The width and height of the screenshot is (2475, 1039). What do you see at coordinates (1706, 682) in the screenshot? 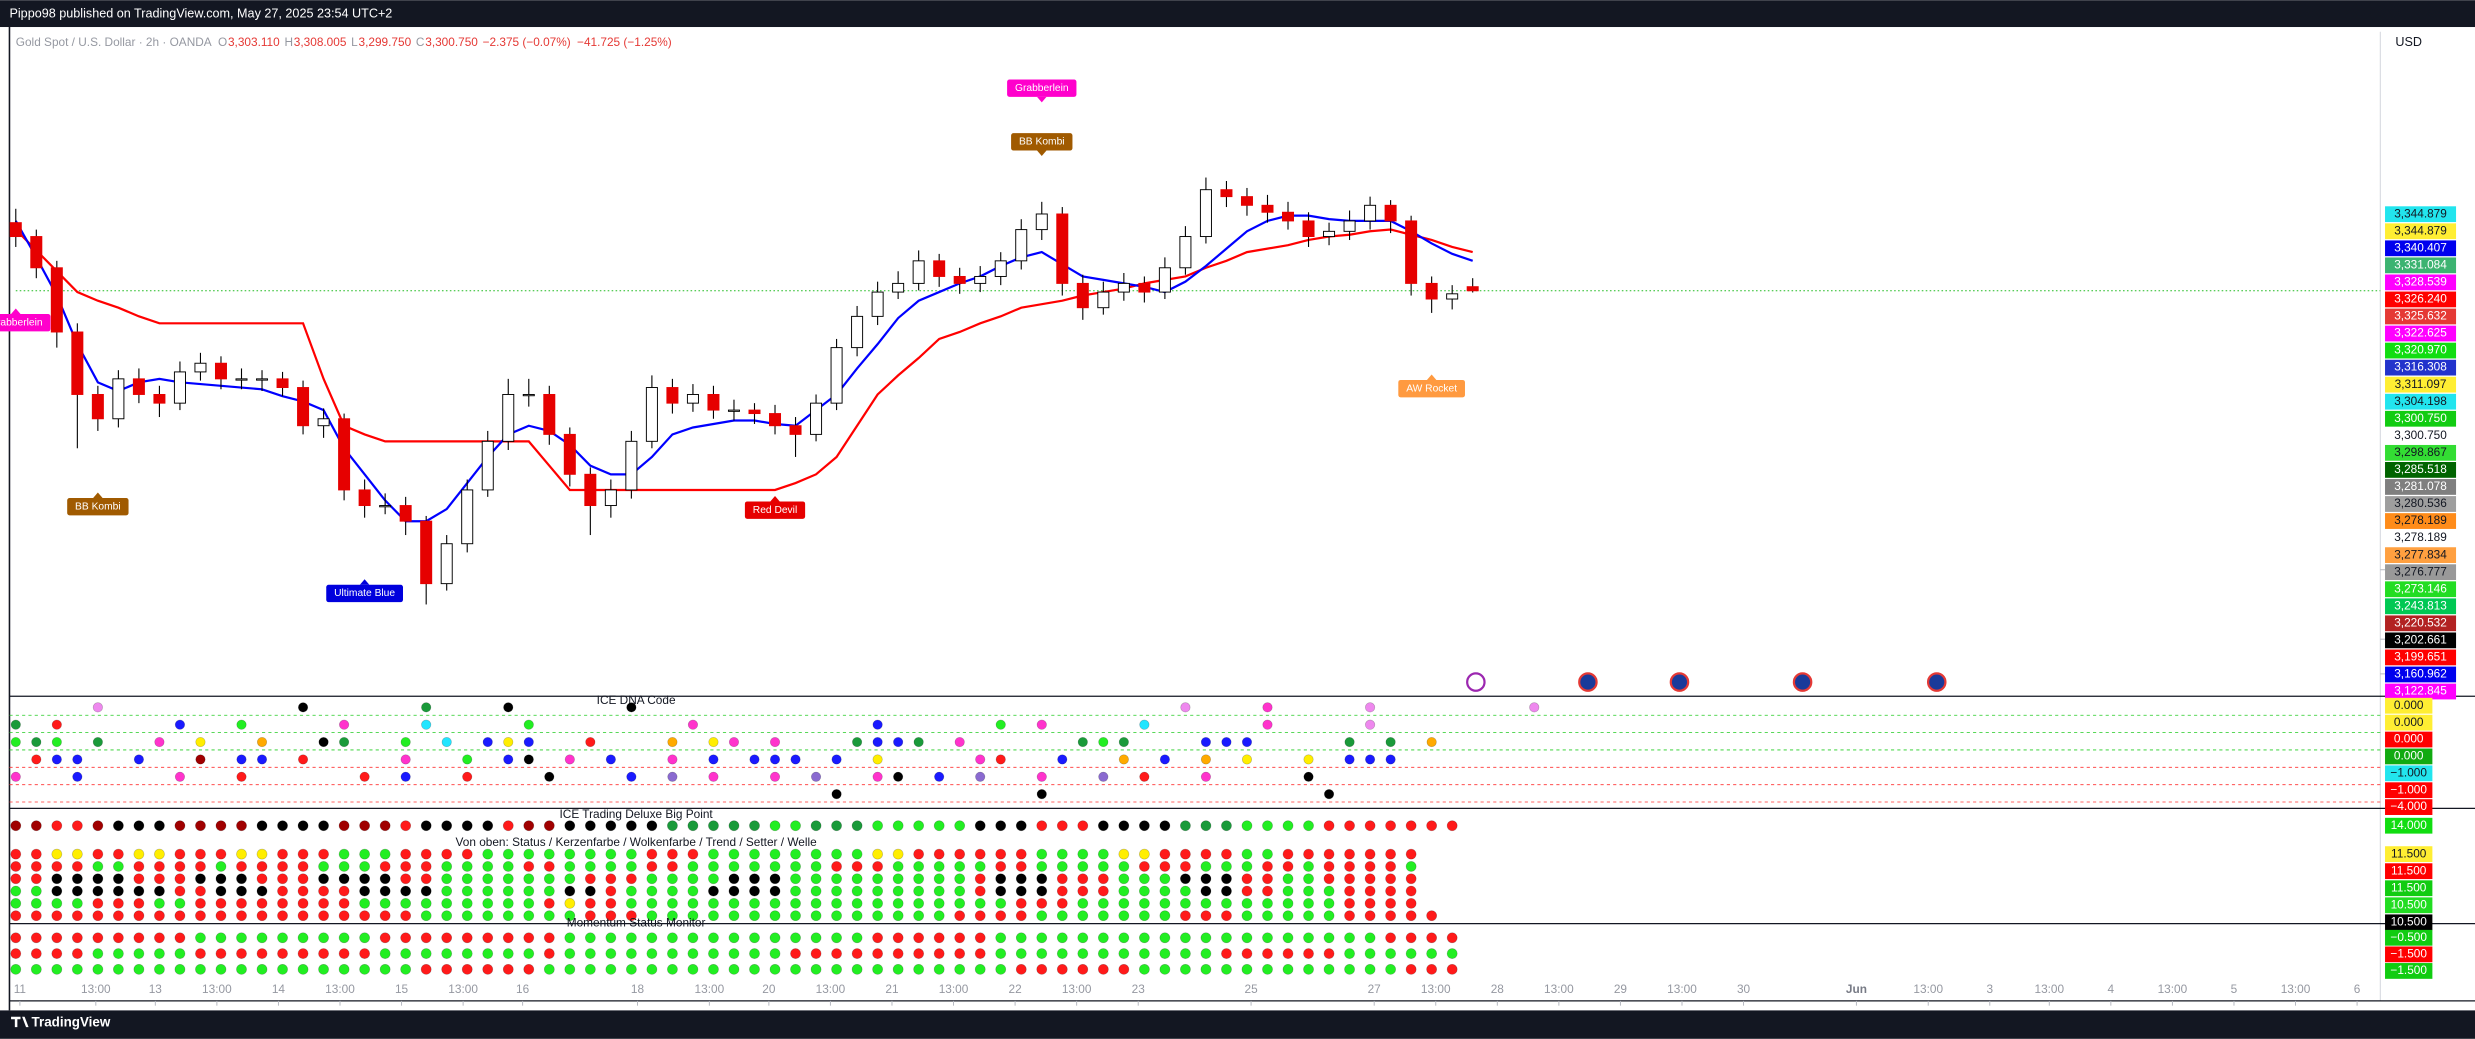
I see `event-icons` at bounding box center [1706, 682].